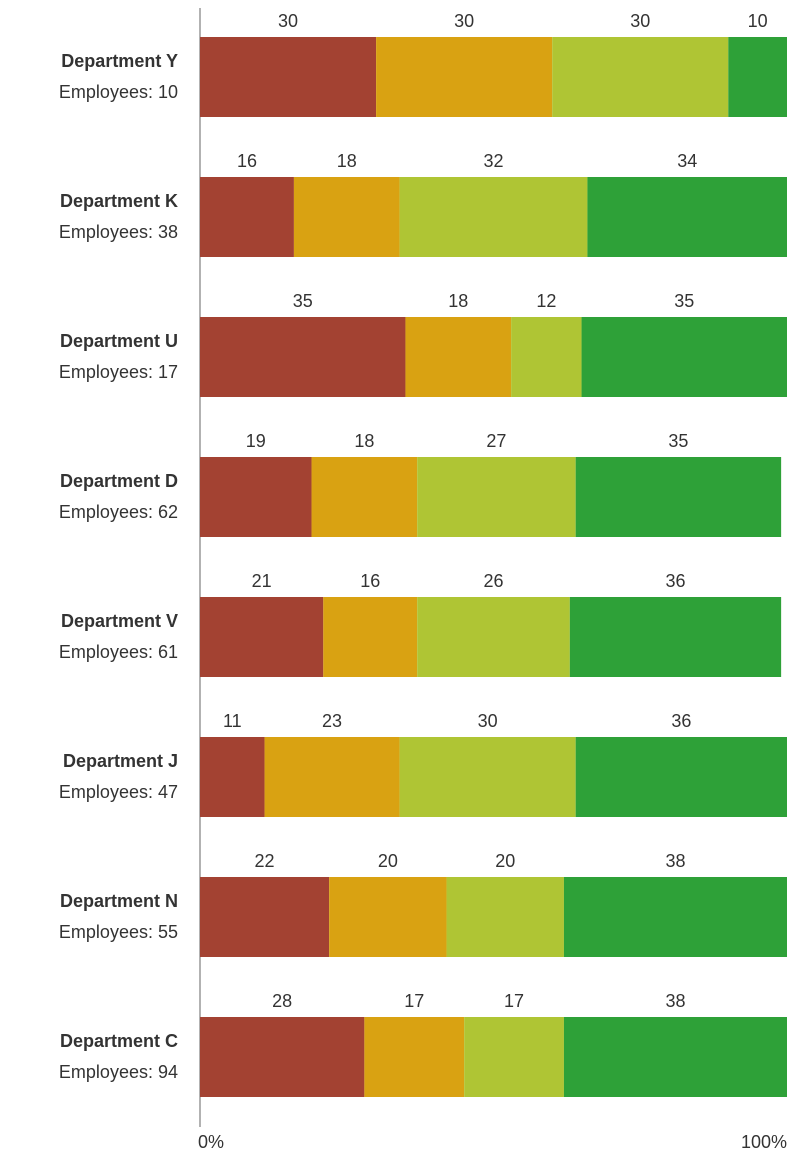  What do you see at coordinates (211, 1142) in the screenshot?
I see `x-tick-label: 0%` at bounding box center [211, 1142].